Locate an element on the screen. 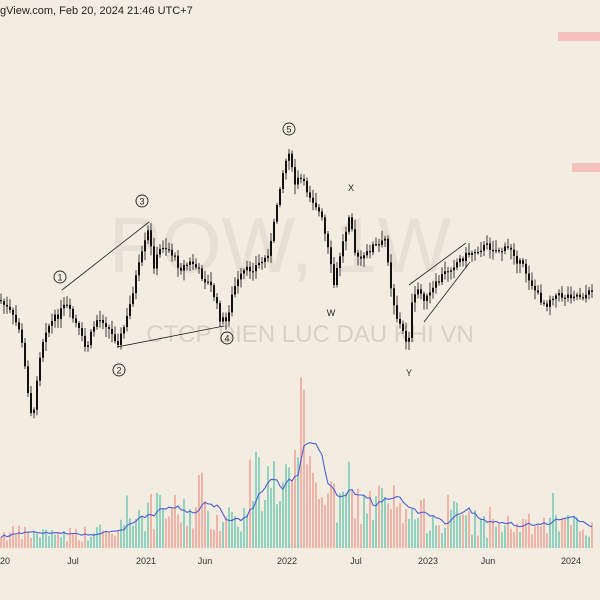 The height and width of the screenshot is (600, 600). wave-label-x: X is located at coordinates (351, 188).